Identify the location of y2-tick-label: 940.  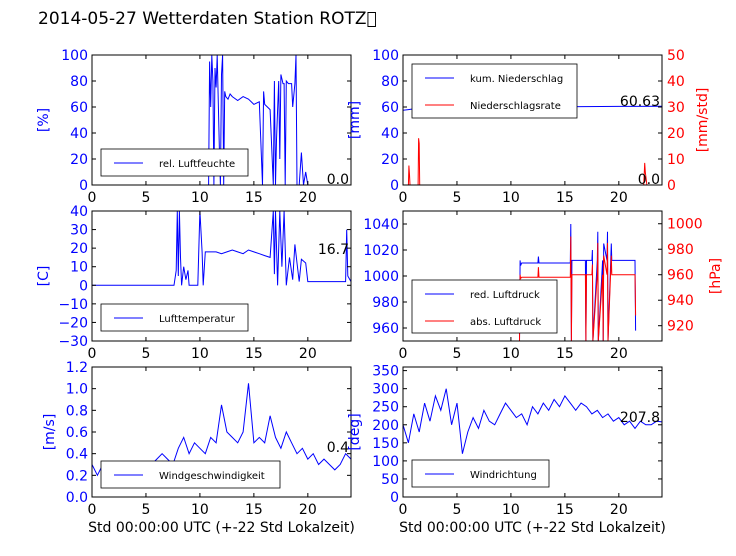
(680, 301).